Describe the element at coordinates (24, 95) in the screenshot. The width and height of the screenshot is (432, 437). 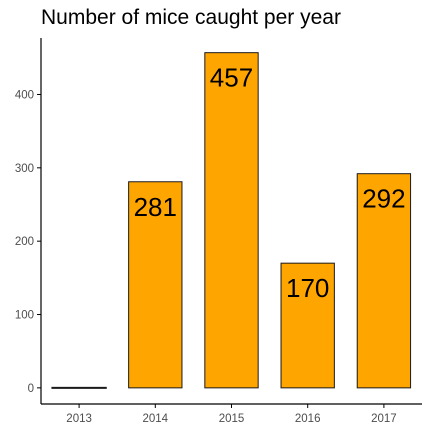
I see `y-tick-label-400: 400` at that location.